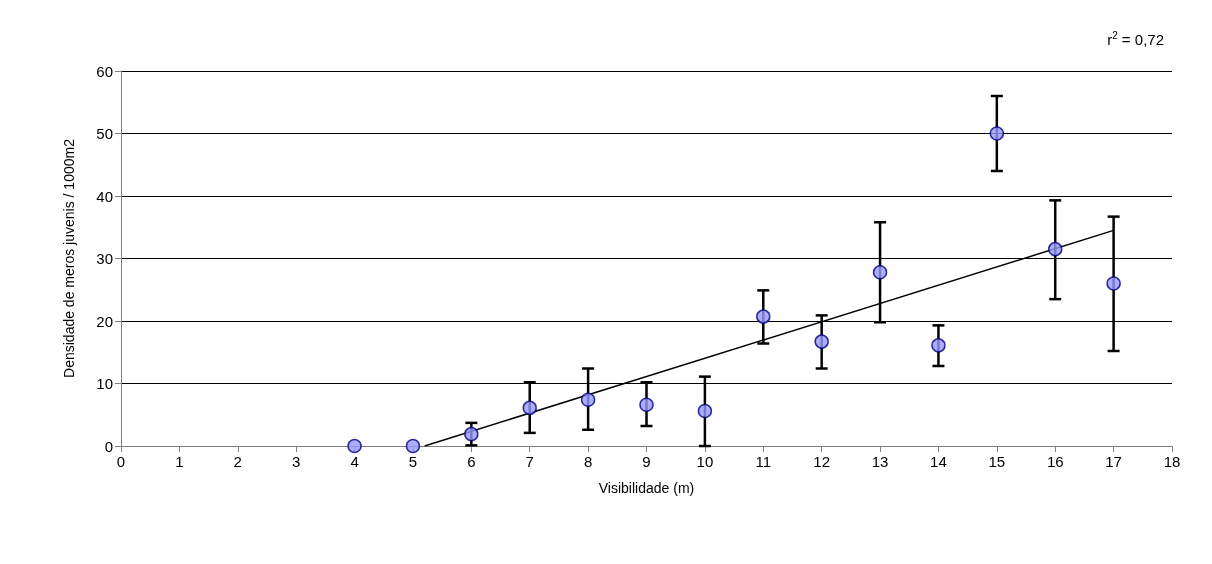  I want to click on x-tick-label: 13, so click(880, 461).